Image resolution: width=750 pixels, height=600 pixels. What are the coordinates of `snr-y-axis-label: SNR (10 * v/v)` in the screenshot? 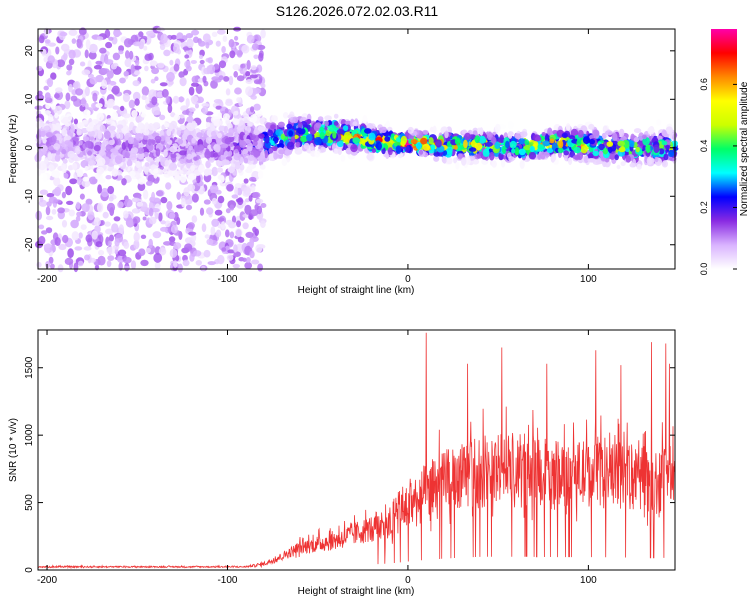 It's located at (13, 450).